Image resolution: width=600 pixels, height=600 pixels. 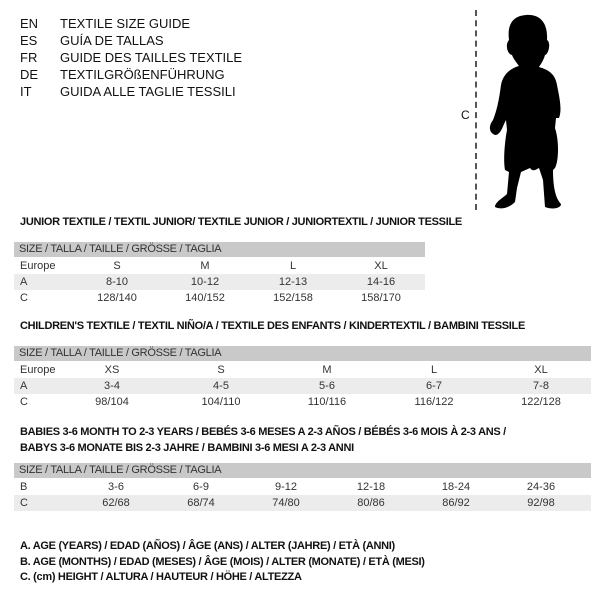 I want to click on table-row: C 62/68 68/74 74/80 80/86 86/92 92/98, so click(x=302, y=503).